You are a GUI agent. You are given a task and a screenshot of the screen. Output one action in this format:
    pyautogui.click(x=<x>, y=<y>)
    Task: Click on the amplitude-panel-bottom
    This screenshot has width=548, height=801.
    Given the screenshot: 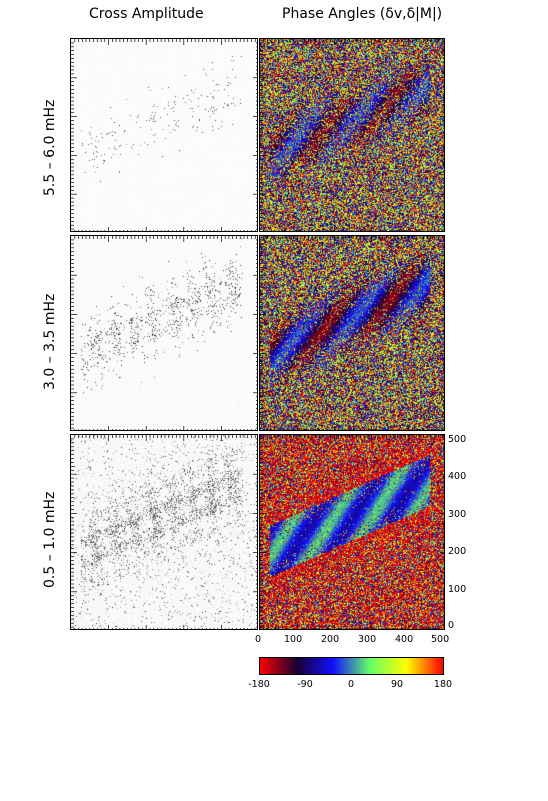 What is the action you would take?
    pyautogui.click(x=164, y=532)
    